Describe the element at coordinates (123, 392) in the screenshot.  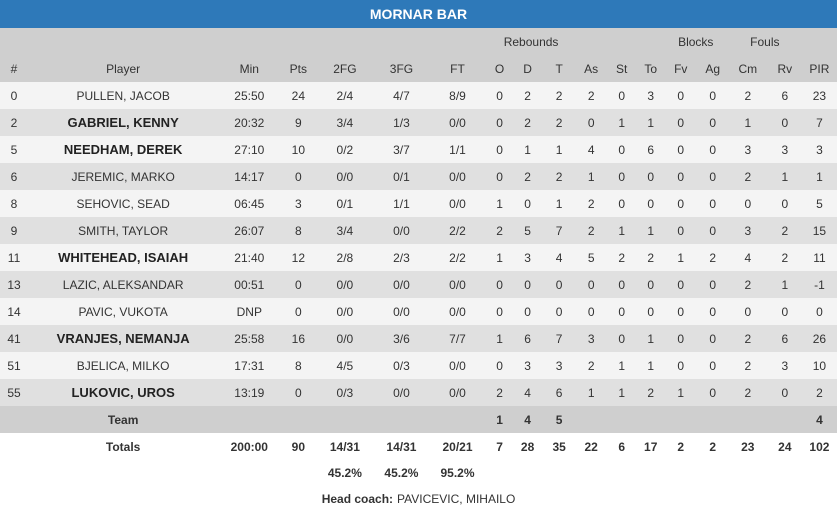
I see `player-name: LUKOVIC, UROS` at that location.